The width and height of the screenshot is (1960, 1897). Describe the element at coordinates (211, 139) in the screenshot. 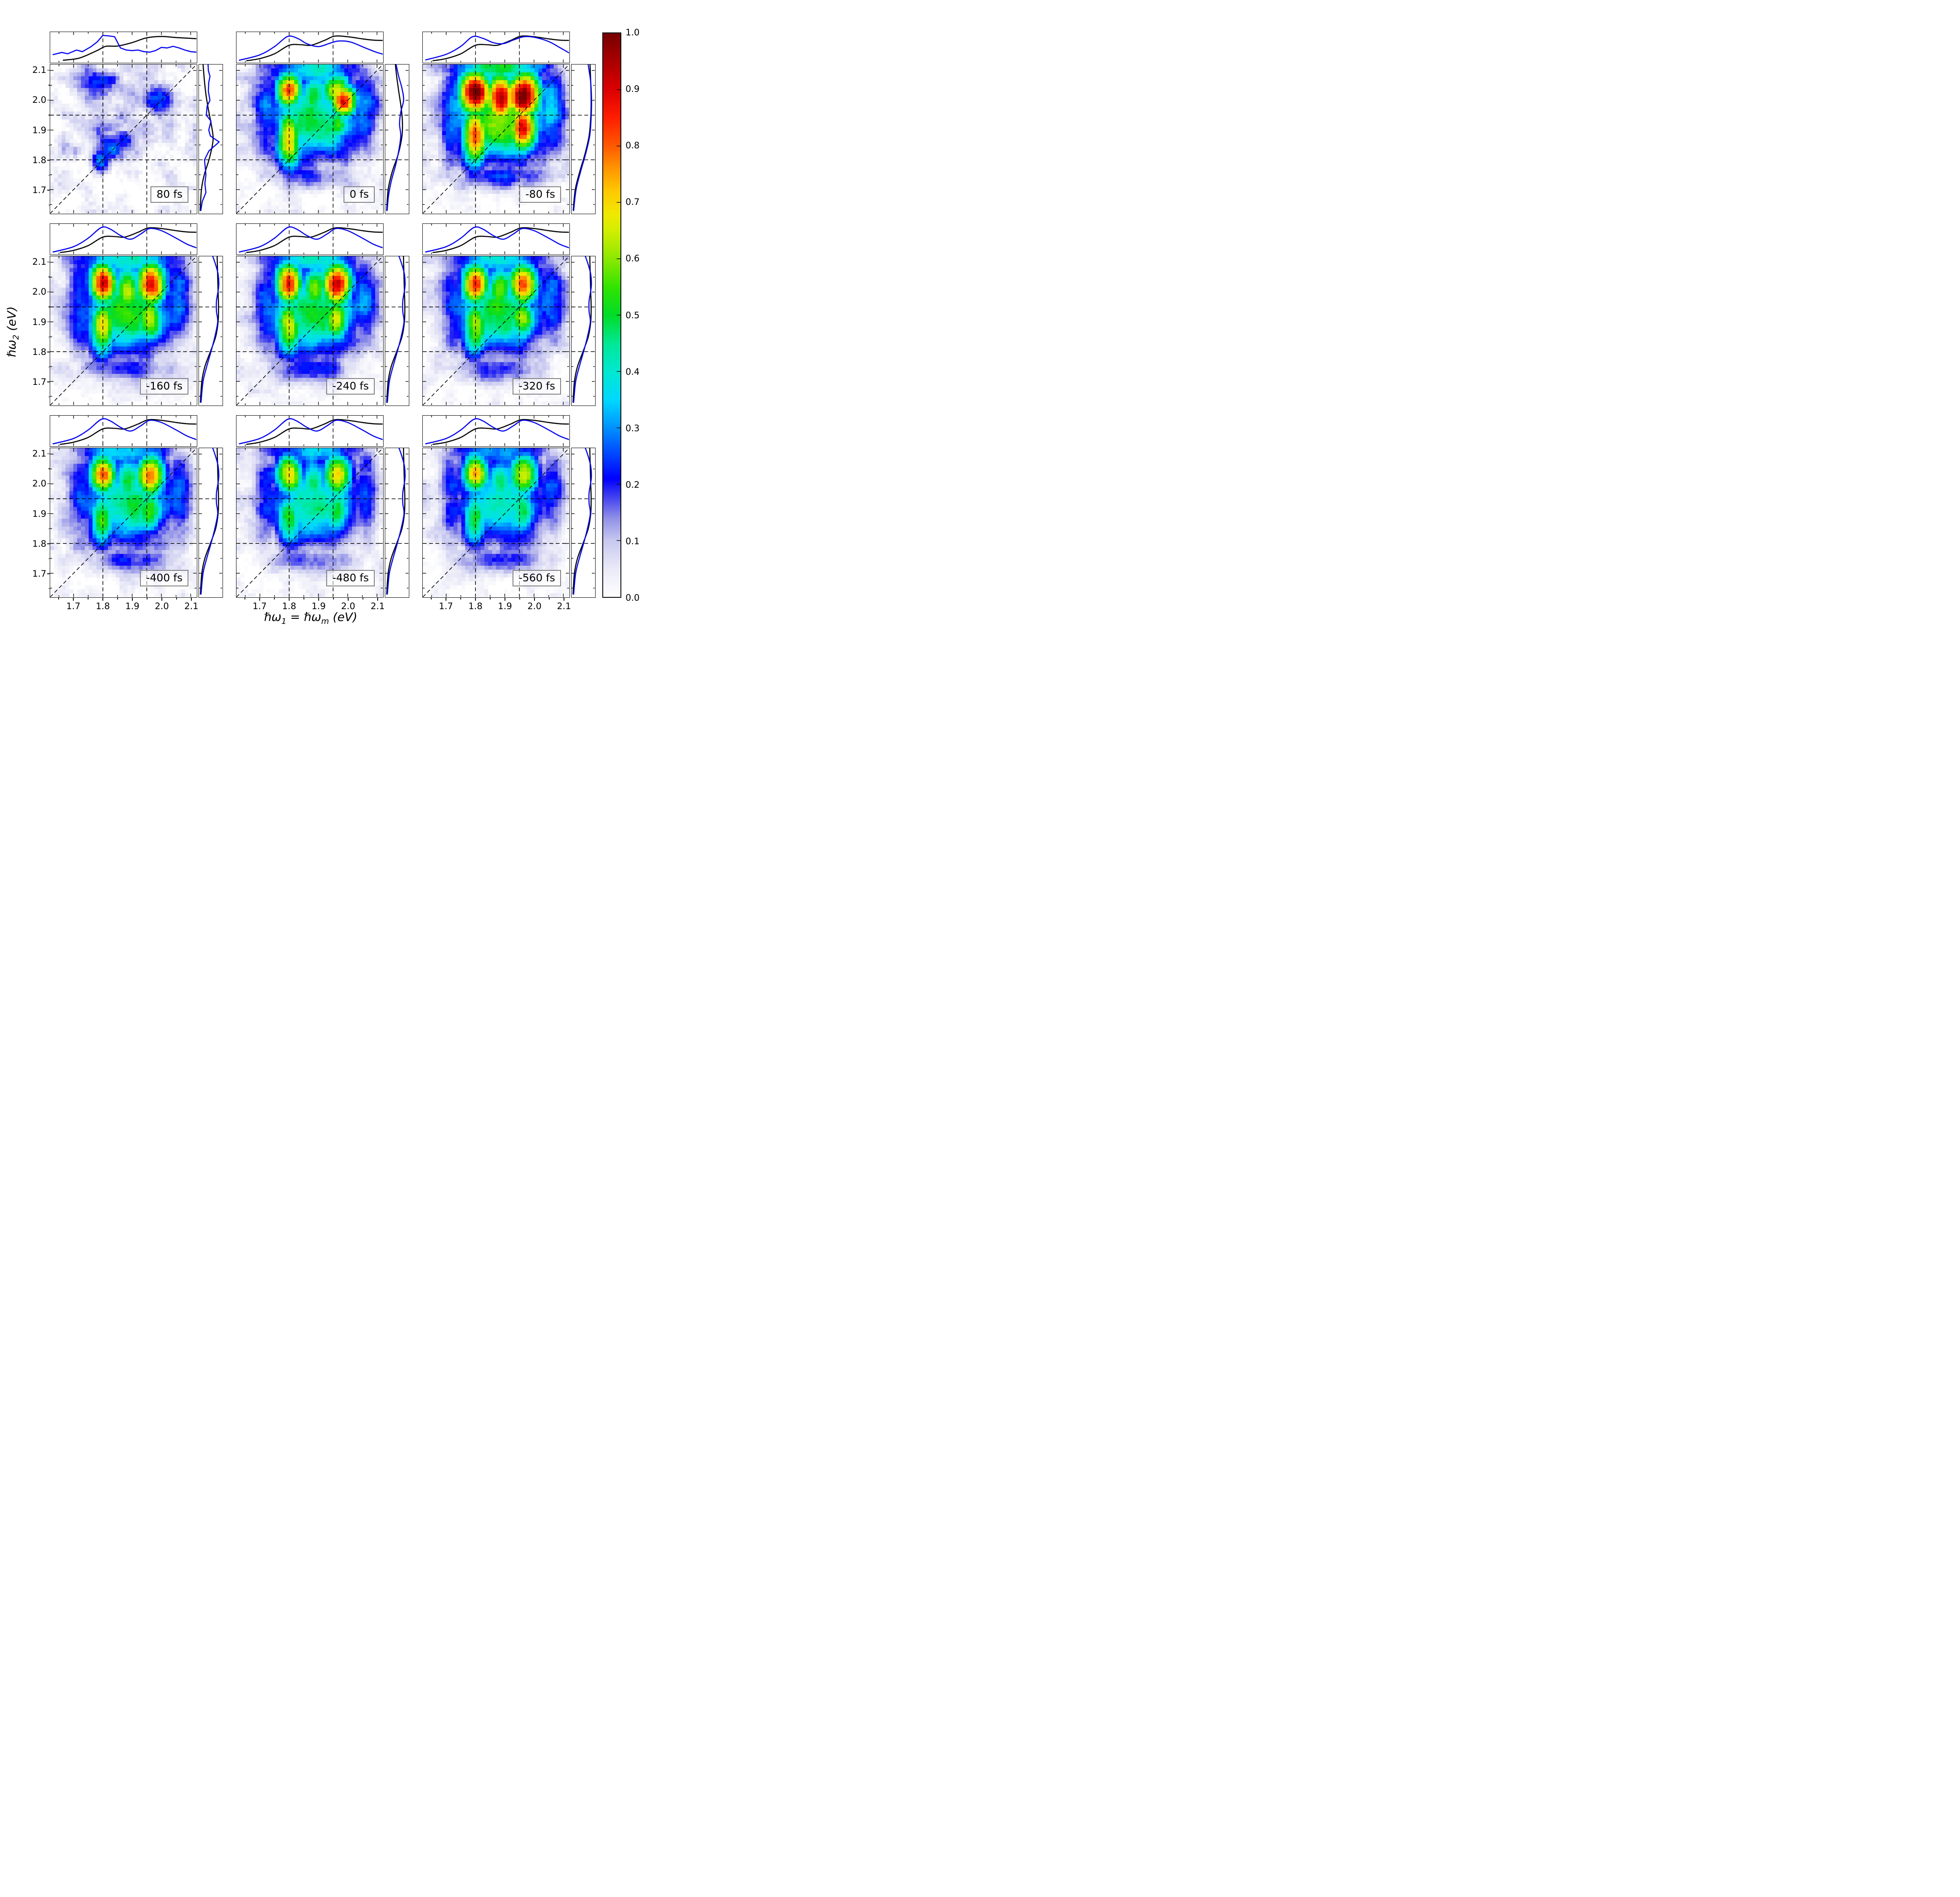

I see `right-marginal-80fs` at that location.